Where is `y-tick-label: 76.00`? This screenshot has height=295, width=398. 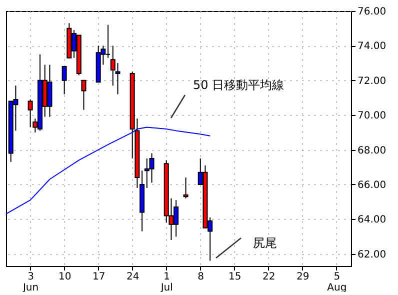 y-tick-label: 76.00 is located at coordinates (372, 12).